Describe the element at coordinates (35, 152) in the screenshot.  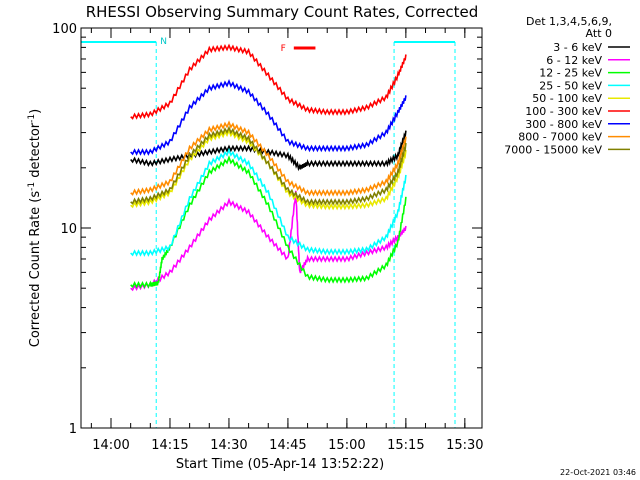
I see `y-axis-label-part: detector` at that location.